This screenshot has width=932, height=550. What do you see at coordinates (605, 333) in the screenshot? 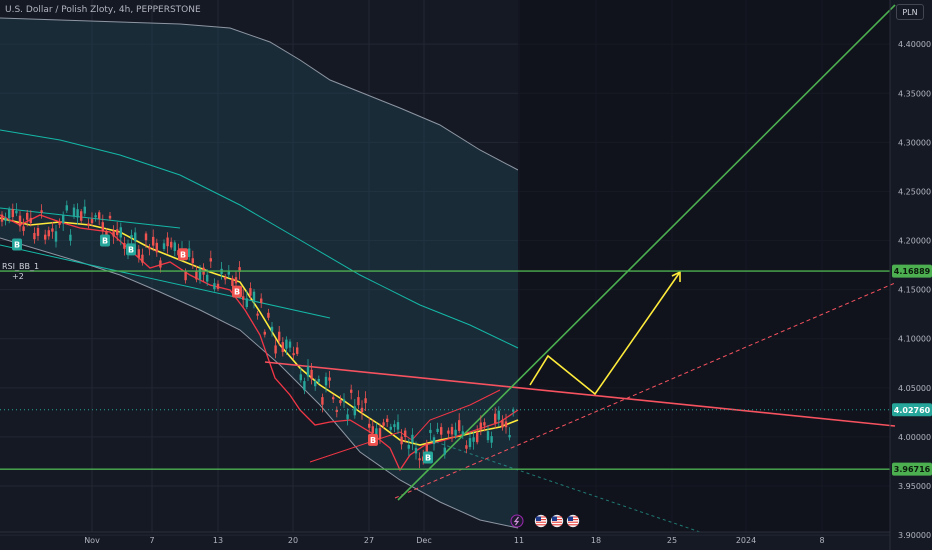
I see `projection-path` at bounding box center [605, 333].